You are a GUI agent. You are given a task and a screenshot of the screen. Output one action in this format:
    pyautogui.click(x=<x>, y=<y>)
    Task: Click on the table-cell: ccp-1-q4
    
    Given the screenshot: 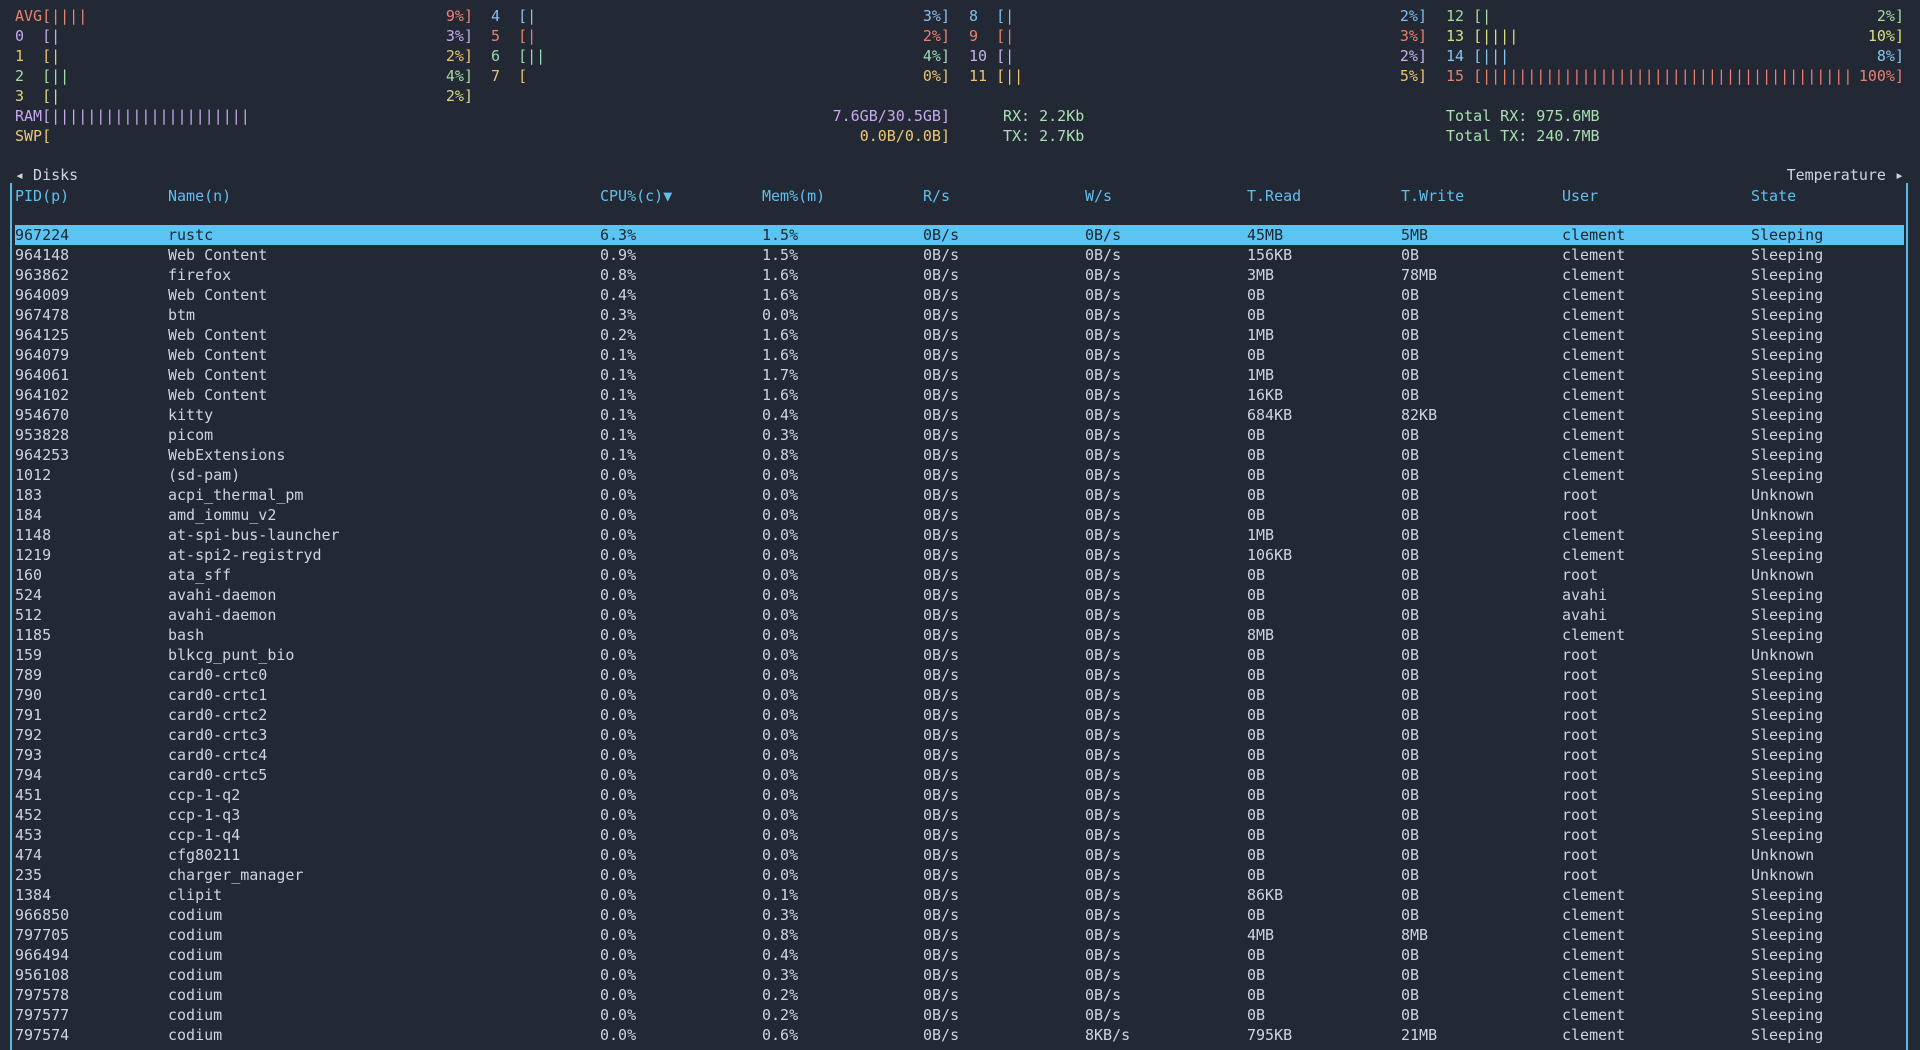 What is the action you would take?
    pyautogui.click(x=204, y=835)
    